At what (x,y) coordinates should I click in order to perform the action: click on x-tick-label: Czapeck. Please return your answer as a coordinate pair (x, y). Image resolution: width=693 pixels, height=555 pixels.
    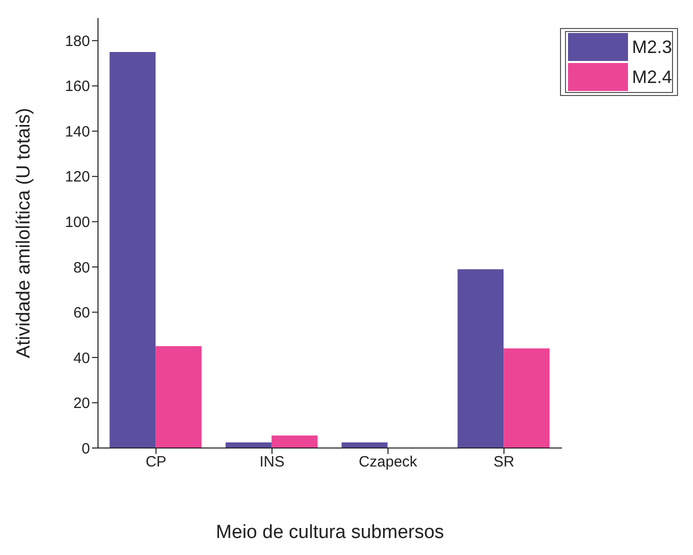
    Looking at the image, I should click on (388, 462).